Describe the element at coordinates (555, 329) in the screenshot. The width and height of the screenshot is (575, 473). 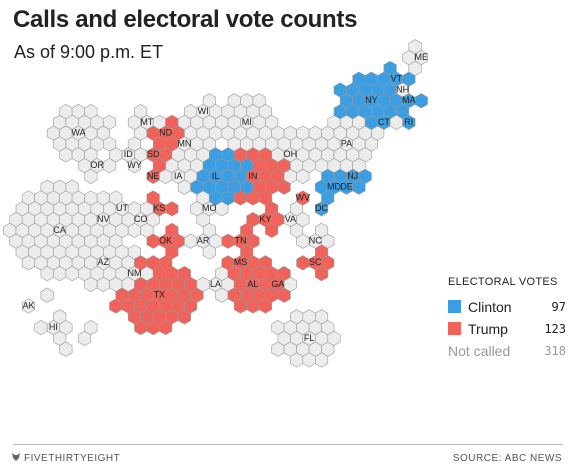
I see `legend-value-trump: 123` at that location.